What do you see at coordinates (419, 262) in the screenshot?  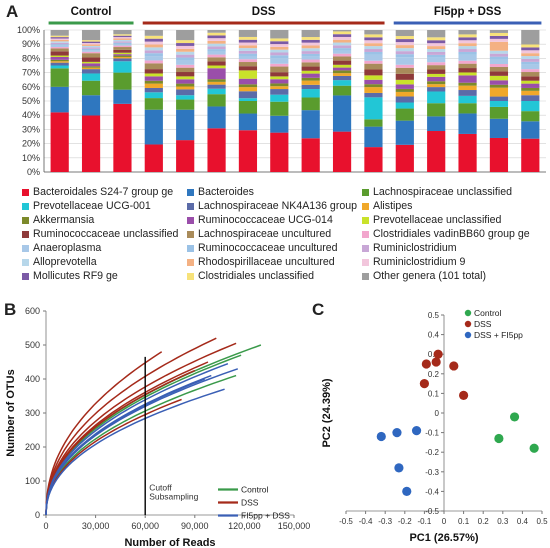 I see `legend-label: Ruminiclostridium 9` at bounding box center [419, 262].